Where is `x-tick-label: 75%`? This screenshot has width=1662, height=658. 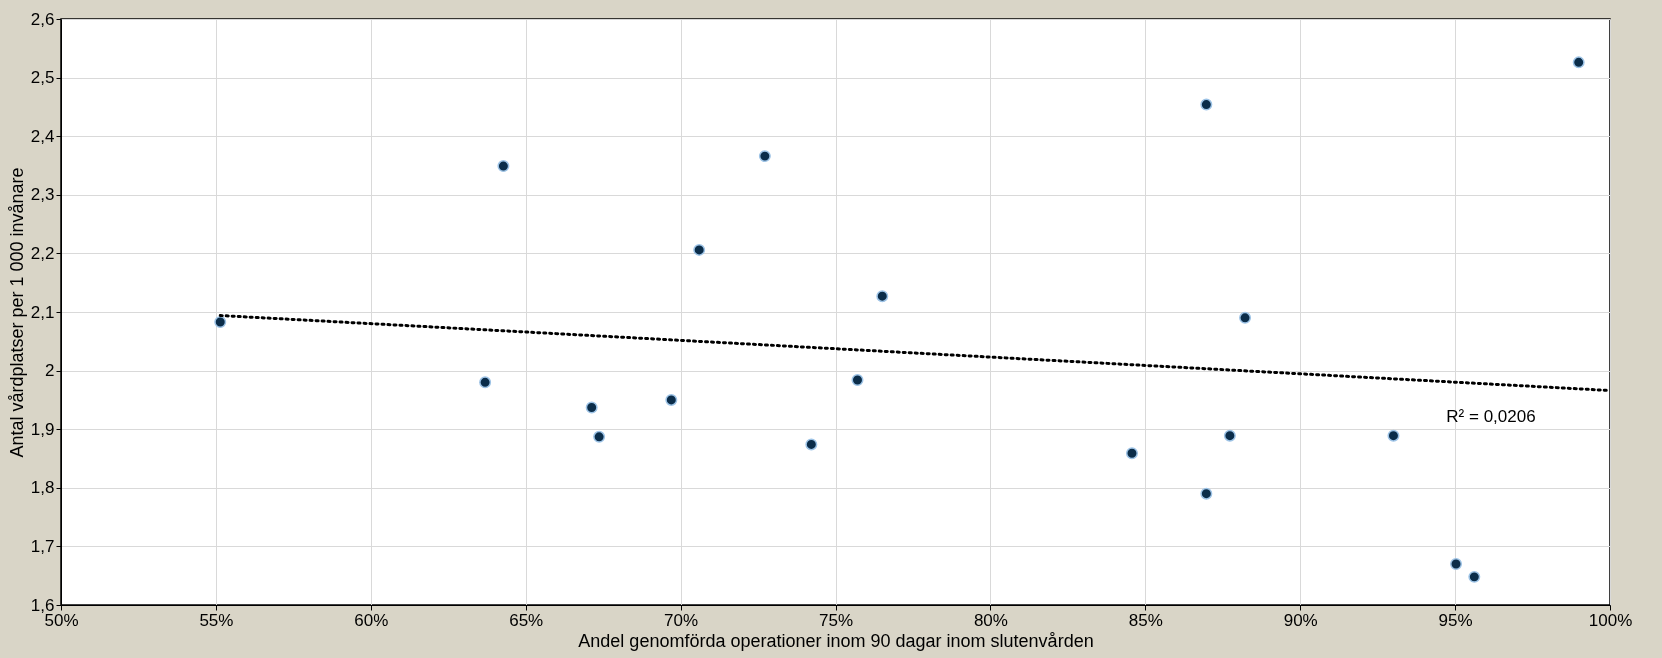 x-tick-label: 75% is located at coordinates (836, 620).